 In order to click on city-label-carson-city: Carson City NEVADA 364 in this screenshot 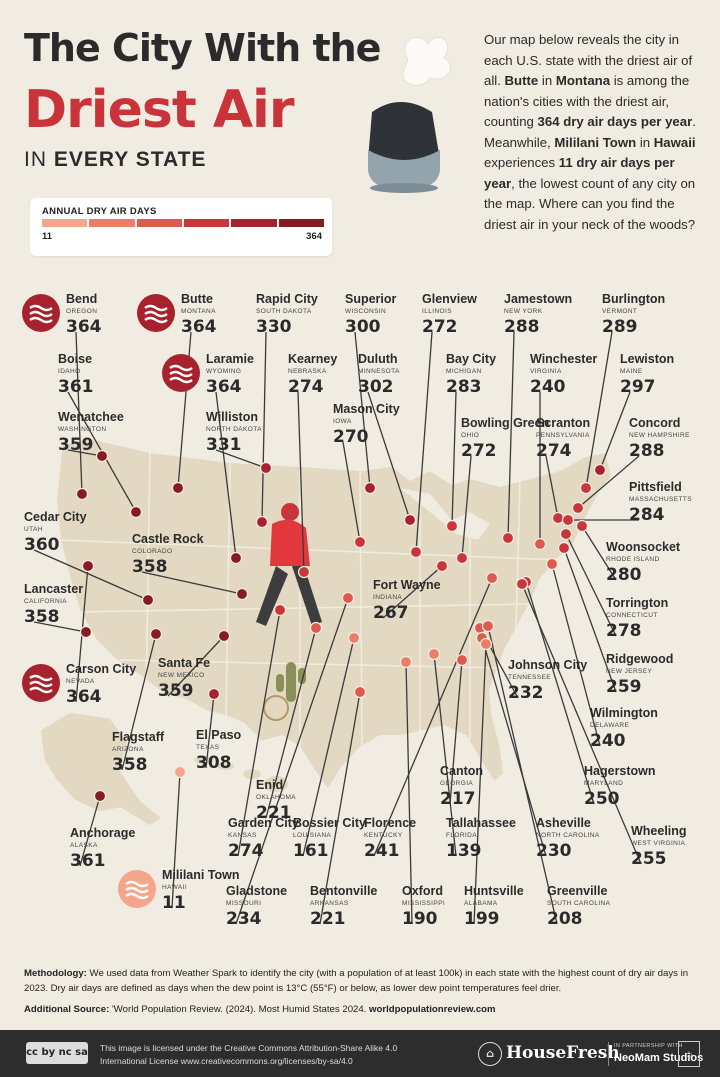, I will do `click(101, 684)`.